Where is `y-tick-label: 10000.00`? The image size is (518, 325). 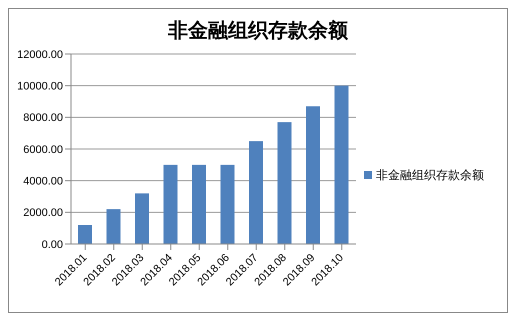 y-tick-label: 10000.00 is located at coordinates (40, 86).